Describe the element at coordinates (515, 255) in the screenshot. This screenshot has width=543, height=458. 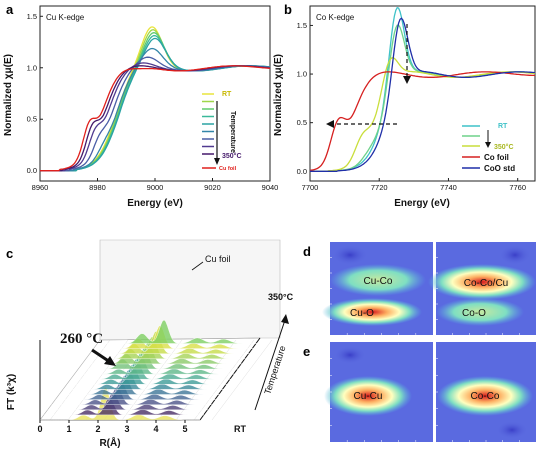
I see `panel-d-cool-right` at that location.